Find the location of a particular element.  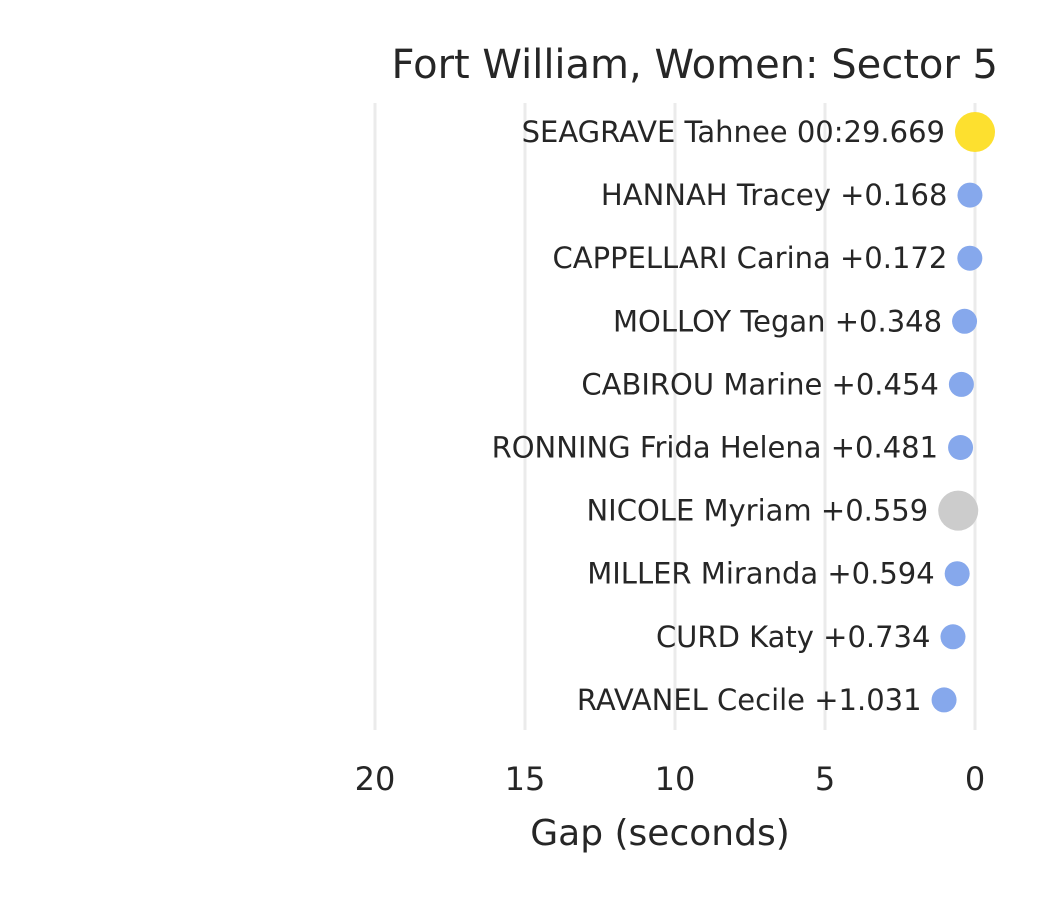

point-label: RONNING Frida Helena +0.481 is located at coordinates (715, 448).